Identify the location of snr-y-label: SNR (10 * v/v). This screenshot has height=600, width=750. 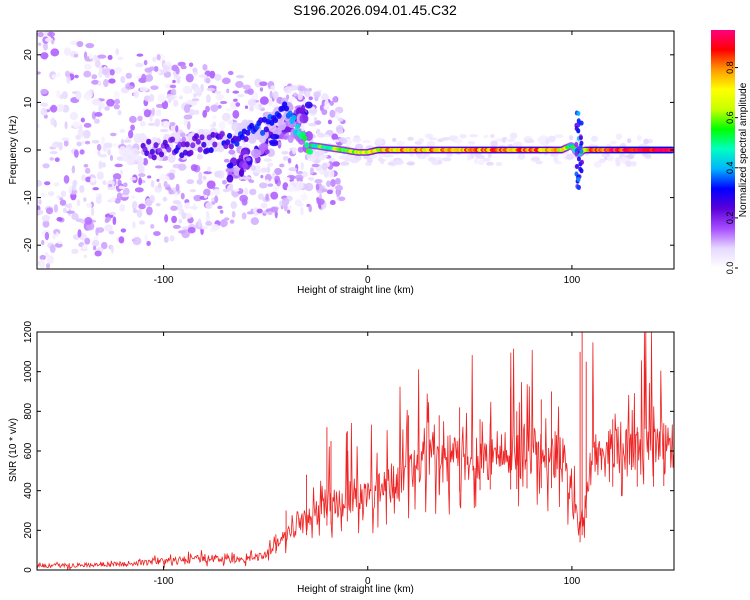
(13, 450).